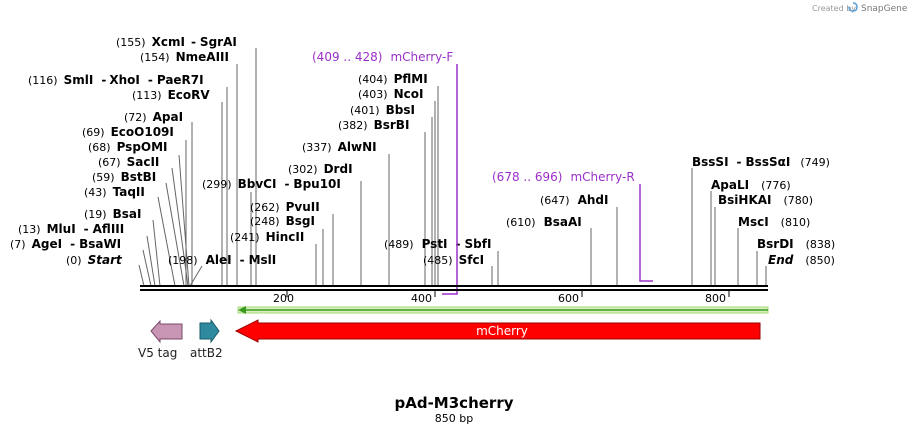  I want to click on site-label: (401) BbsI, so click(382, 110).